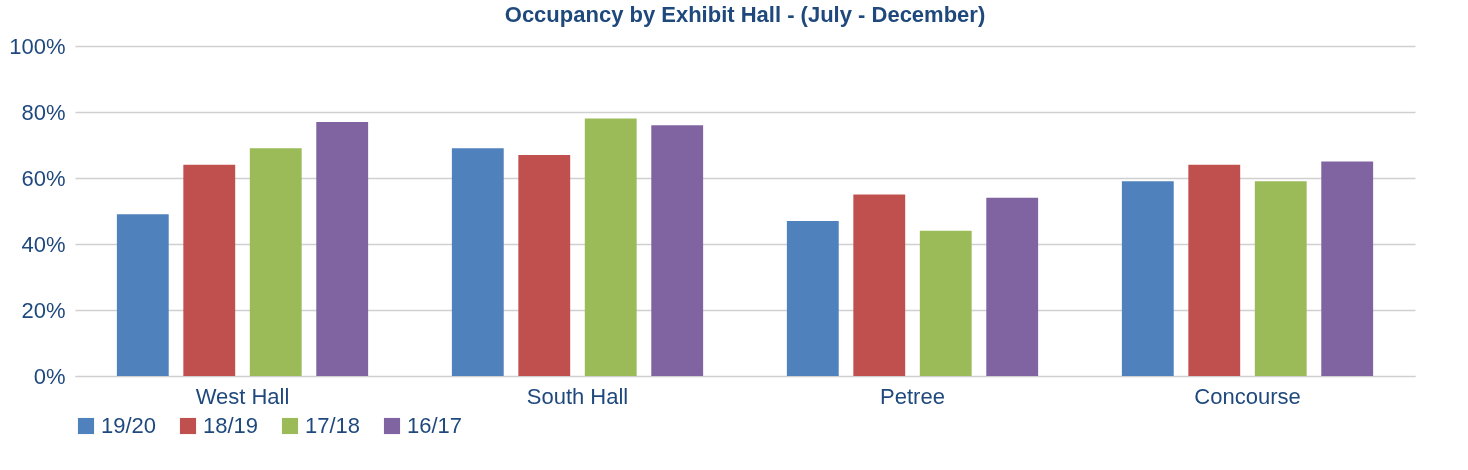 Image resolution: width=1468 pixels, height=470 pixels. Describe the element at coordinates (43, 178) in the screenshot. I see `y-tick-label: 60%` at that location.